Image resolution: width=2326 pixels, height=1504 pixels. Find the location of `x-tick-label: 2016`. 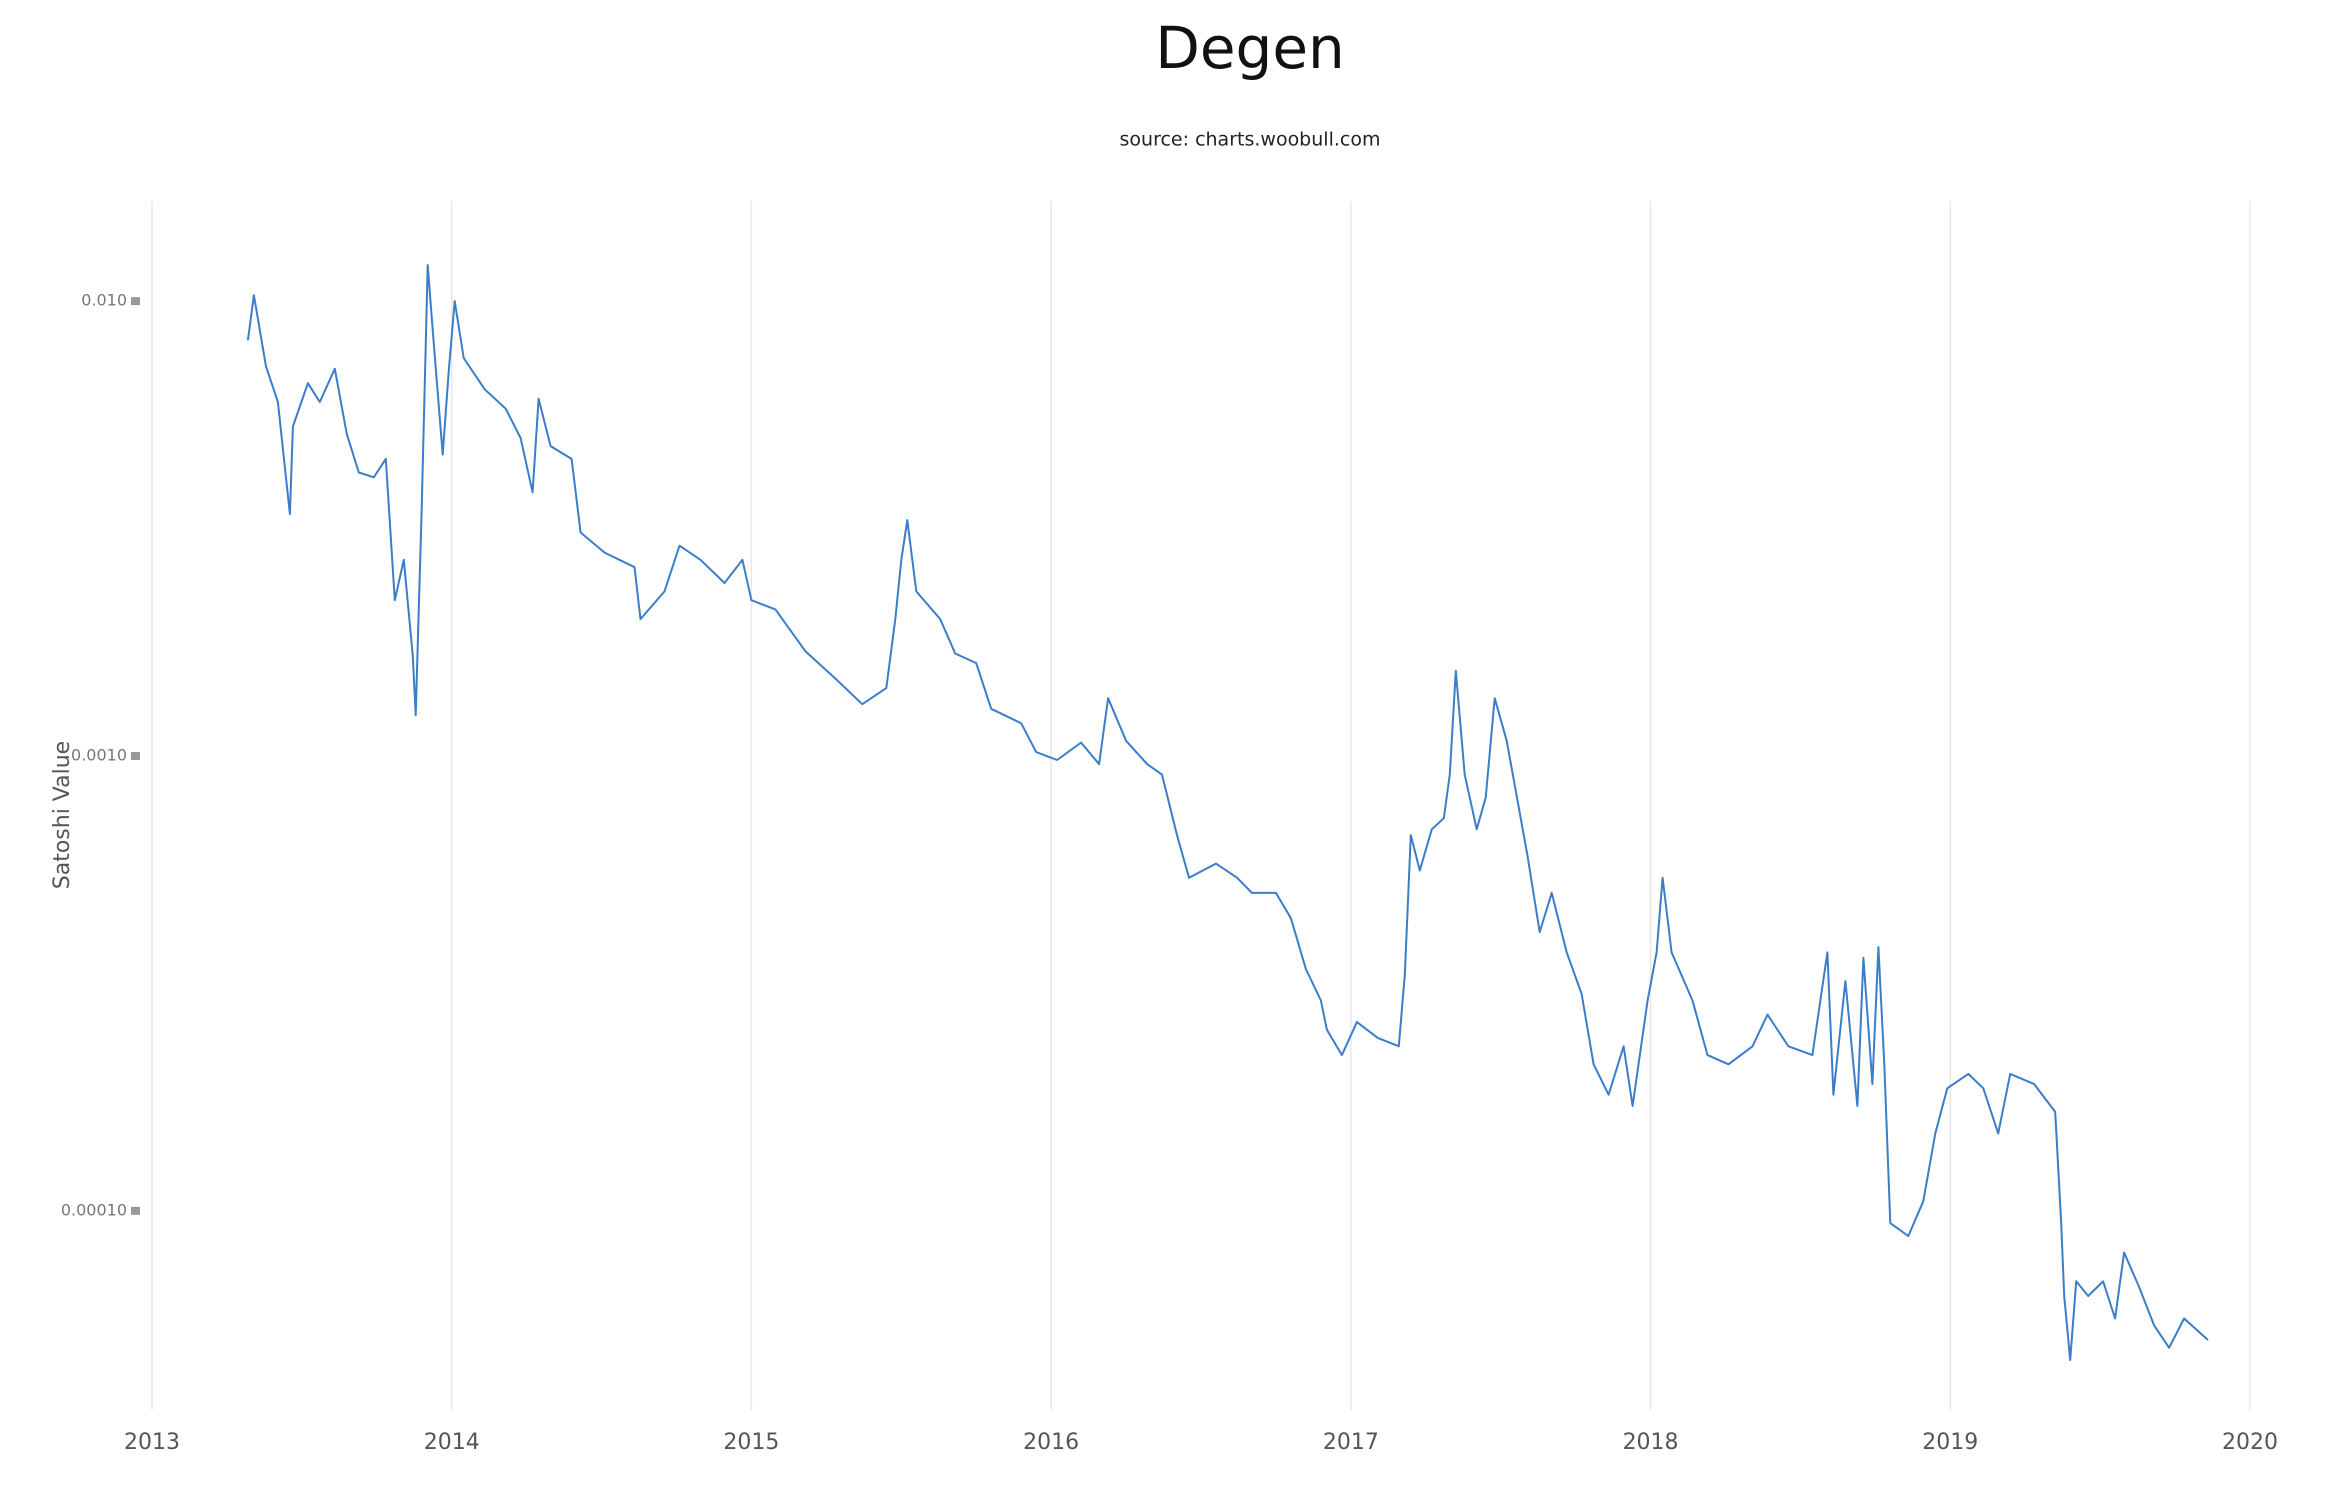

x-tick-label: 2016 is located at coordinates (1051, 1442).